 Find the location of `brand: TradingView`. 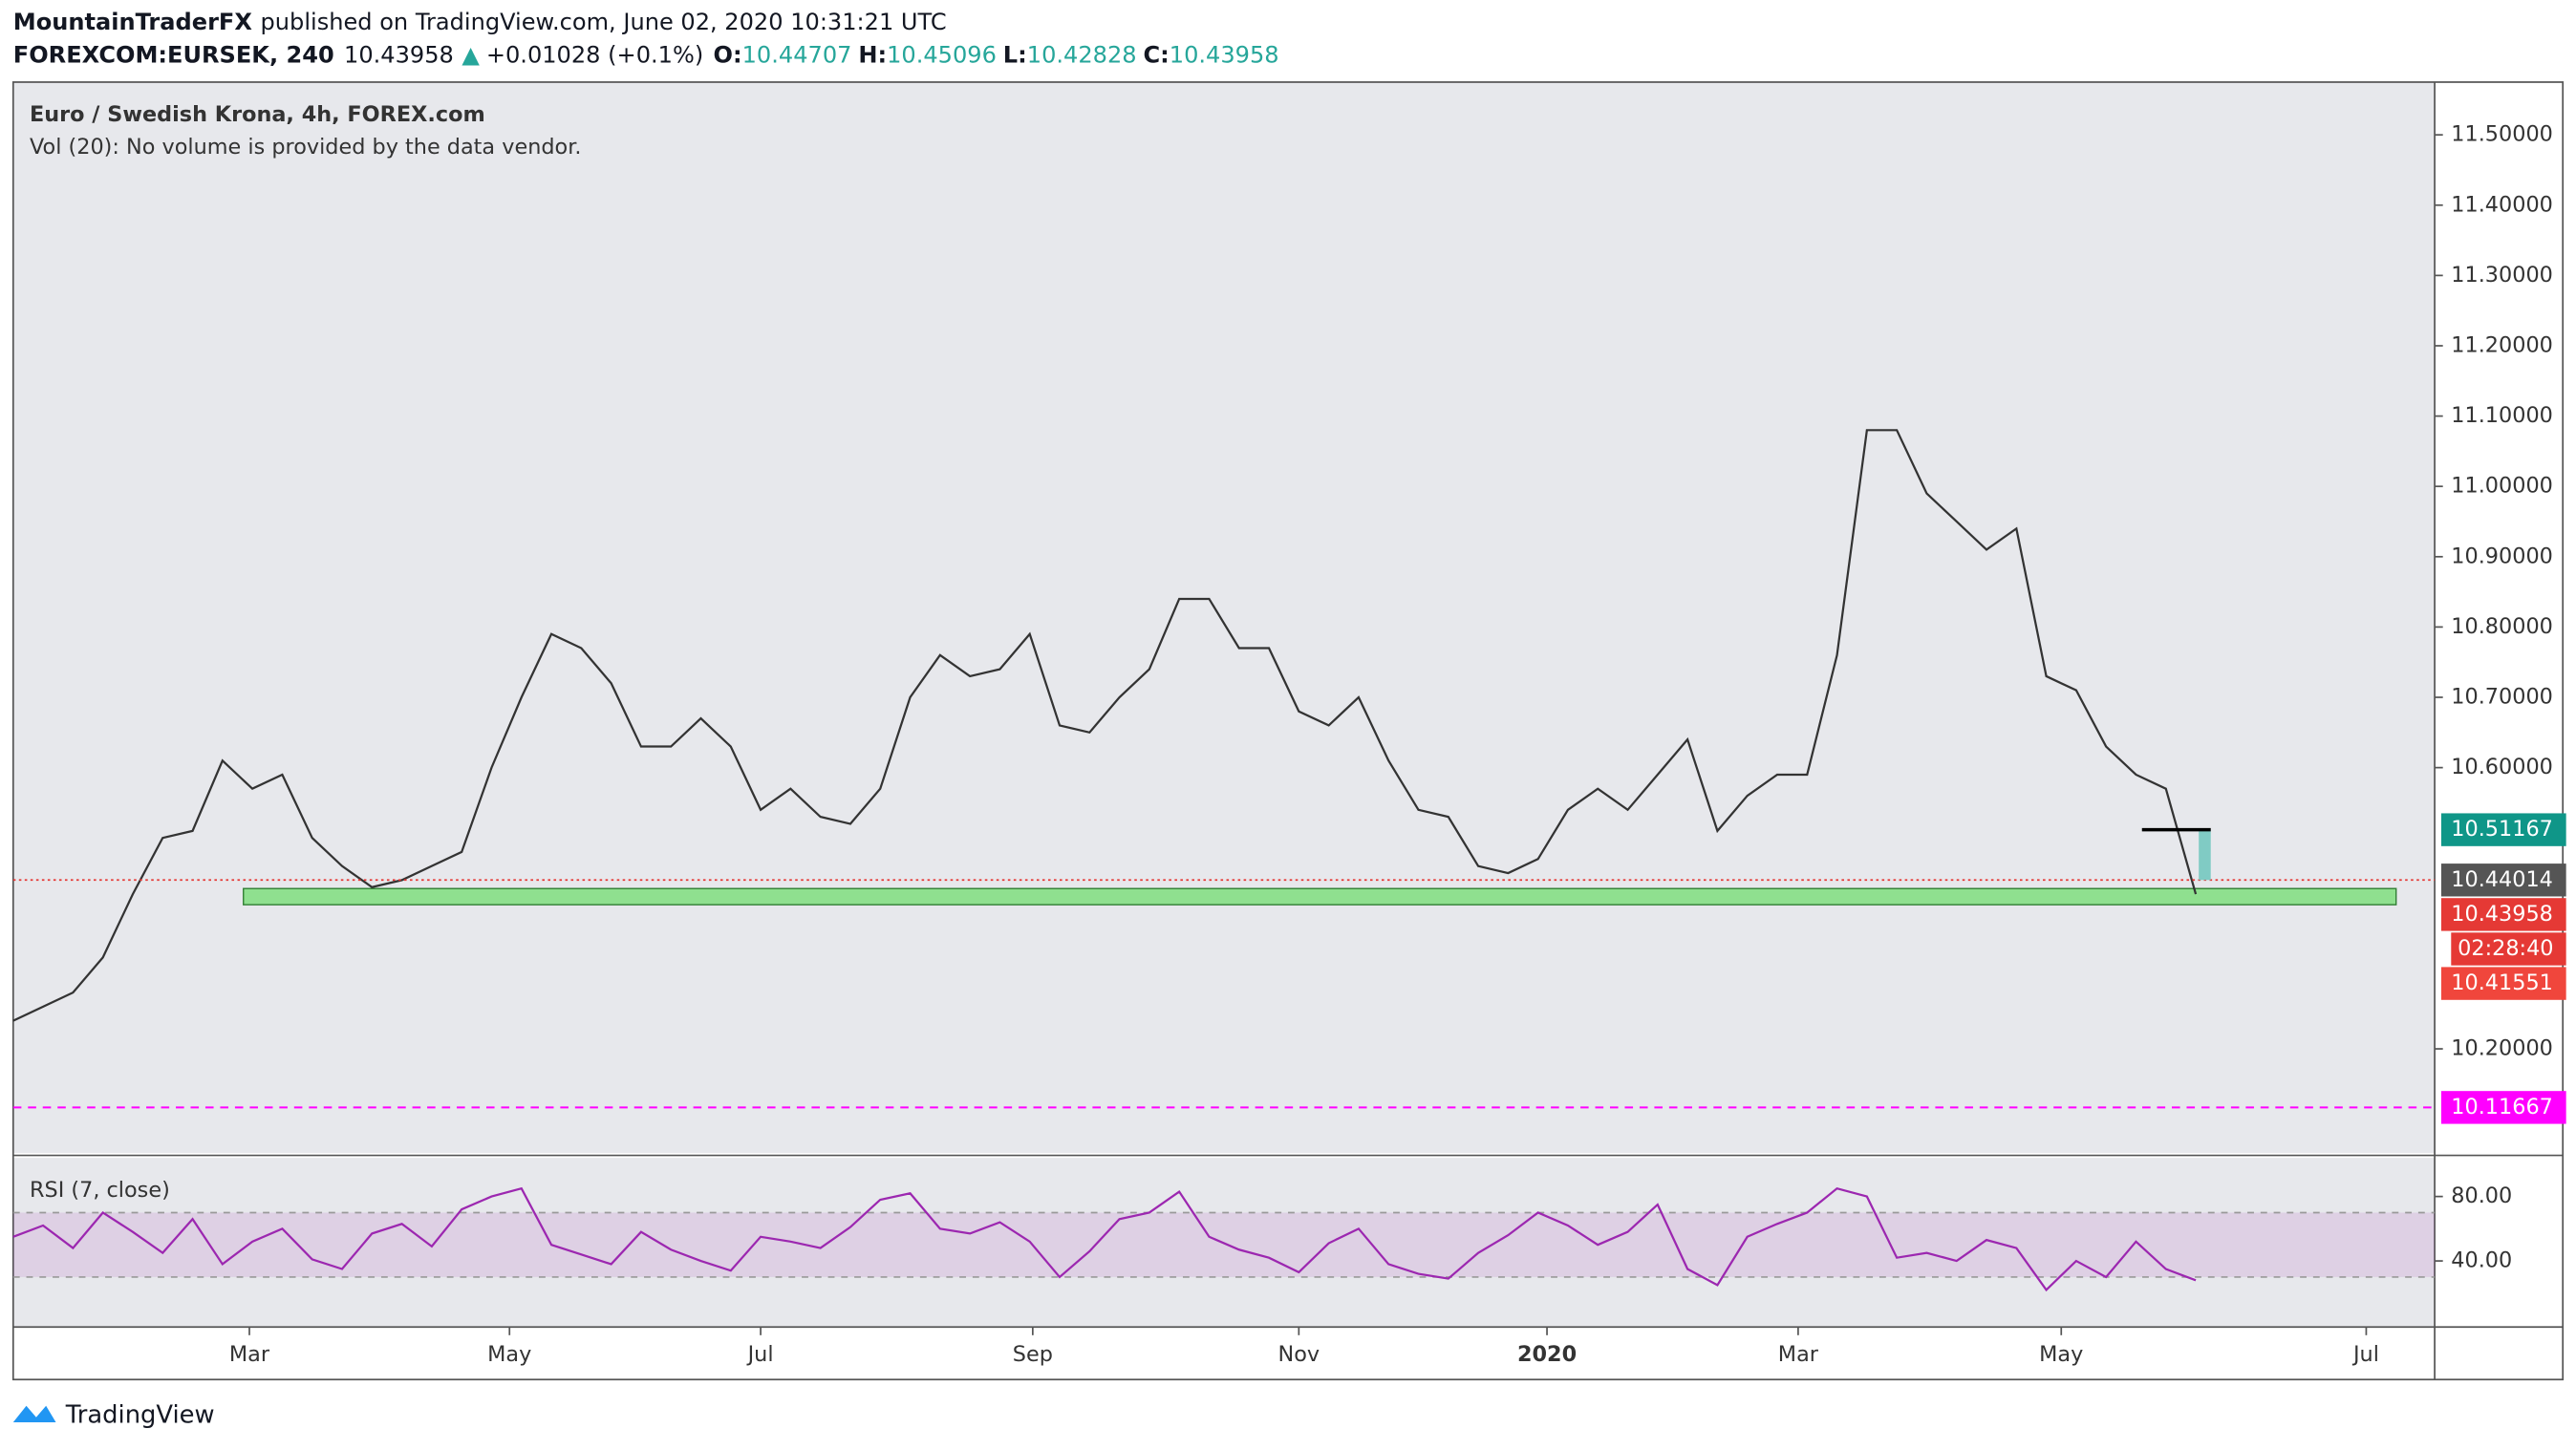

brand: TradingView is located at coordinates (140, 1416).